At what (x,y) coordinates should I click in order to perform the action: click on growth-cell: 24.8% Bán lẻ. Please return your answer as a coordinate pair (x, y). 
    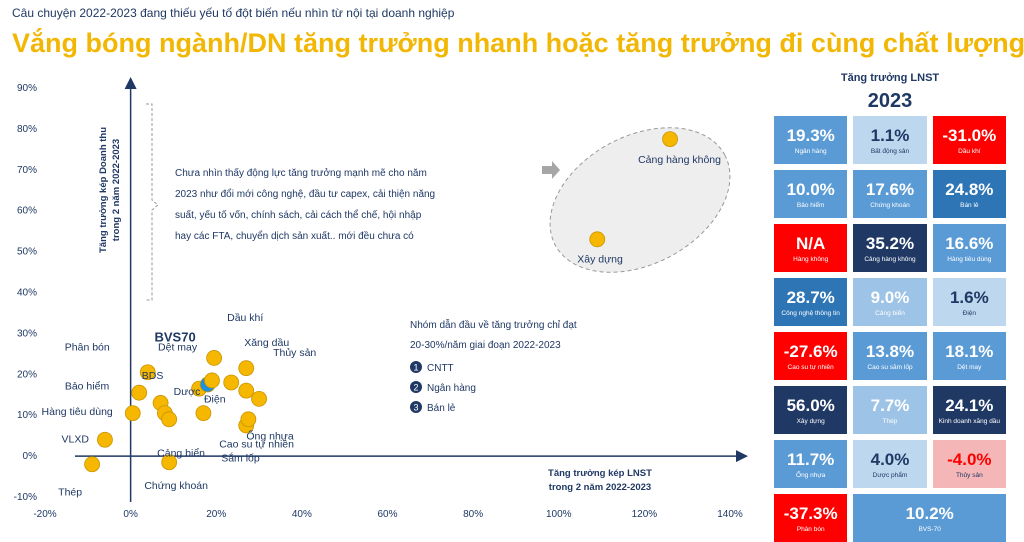
    Looking at the image, I should click on (969, 194).